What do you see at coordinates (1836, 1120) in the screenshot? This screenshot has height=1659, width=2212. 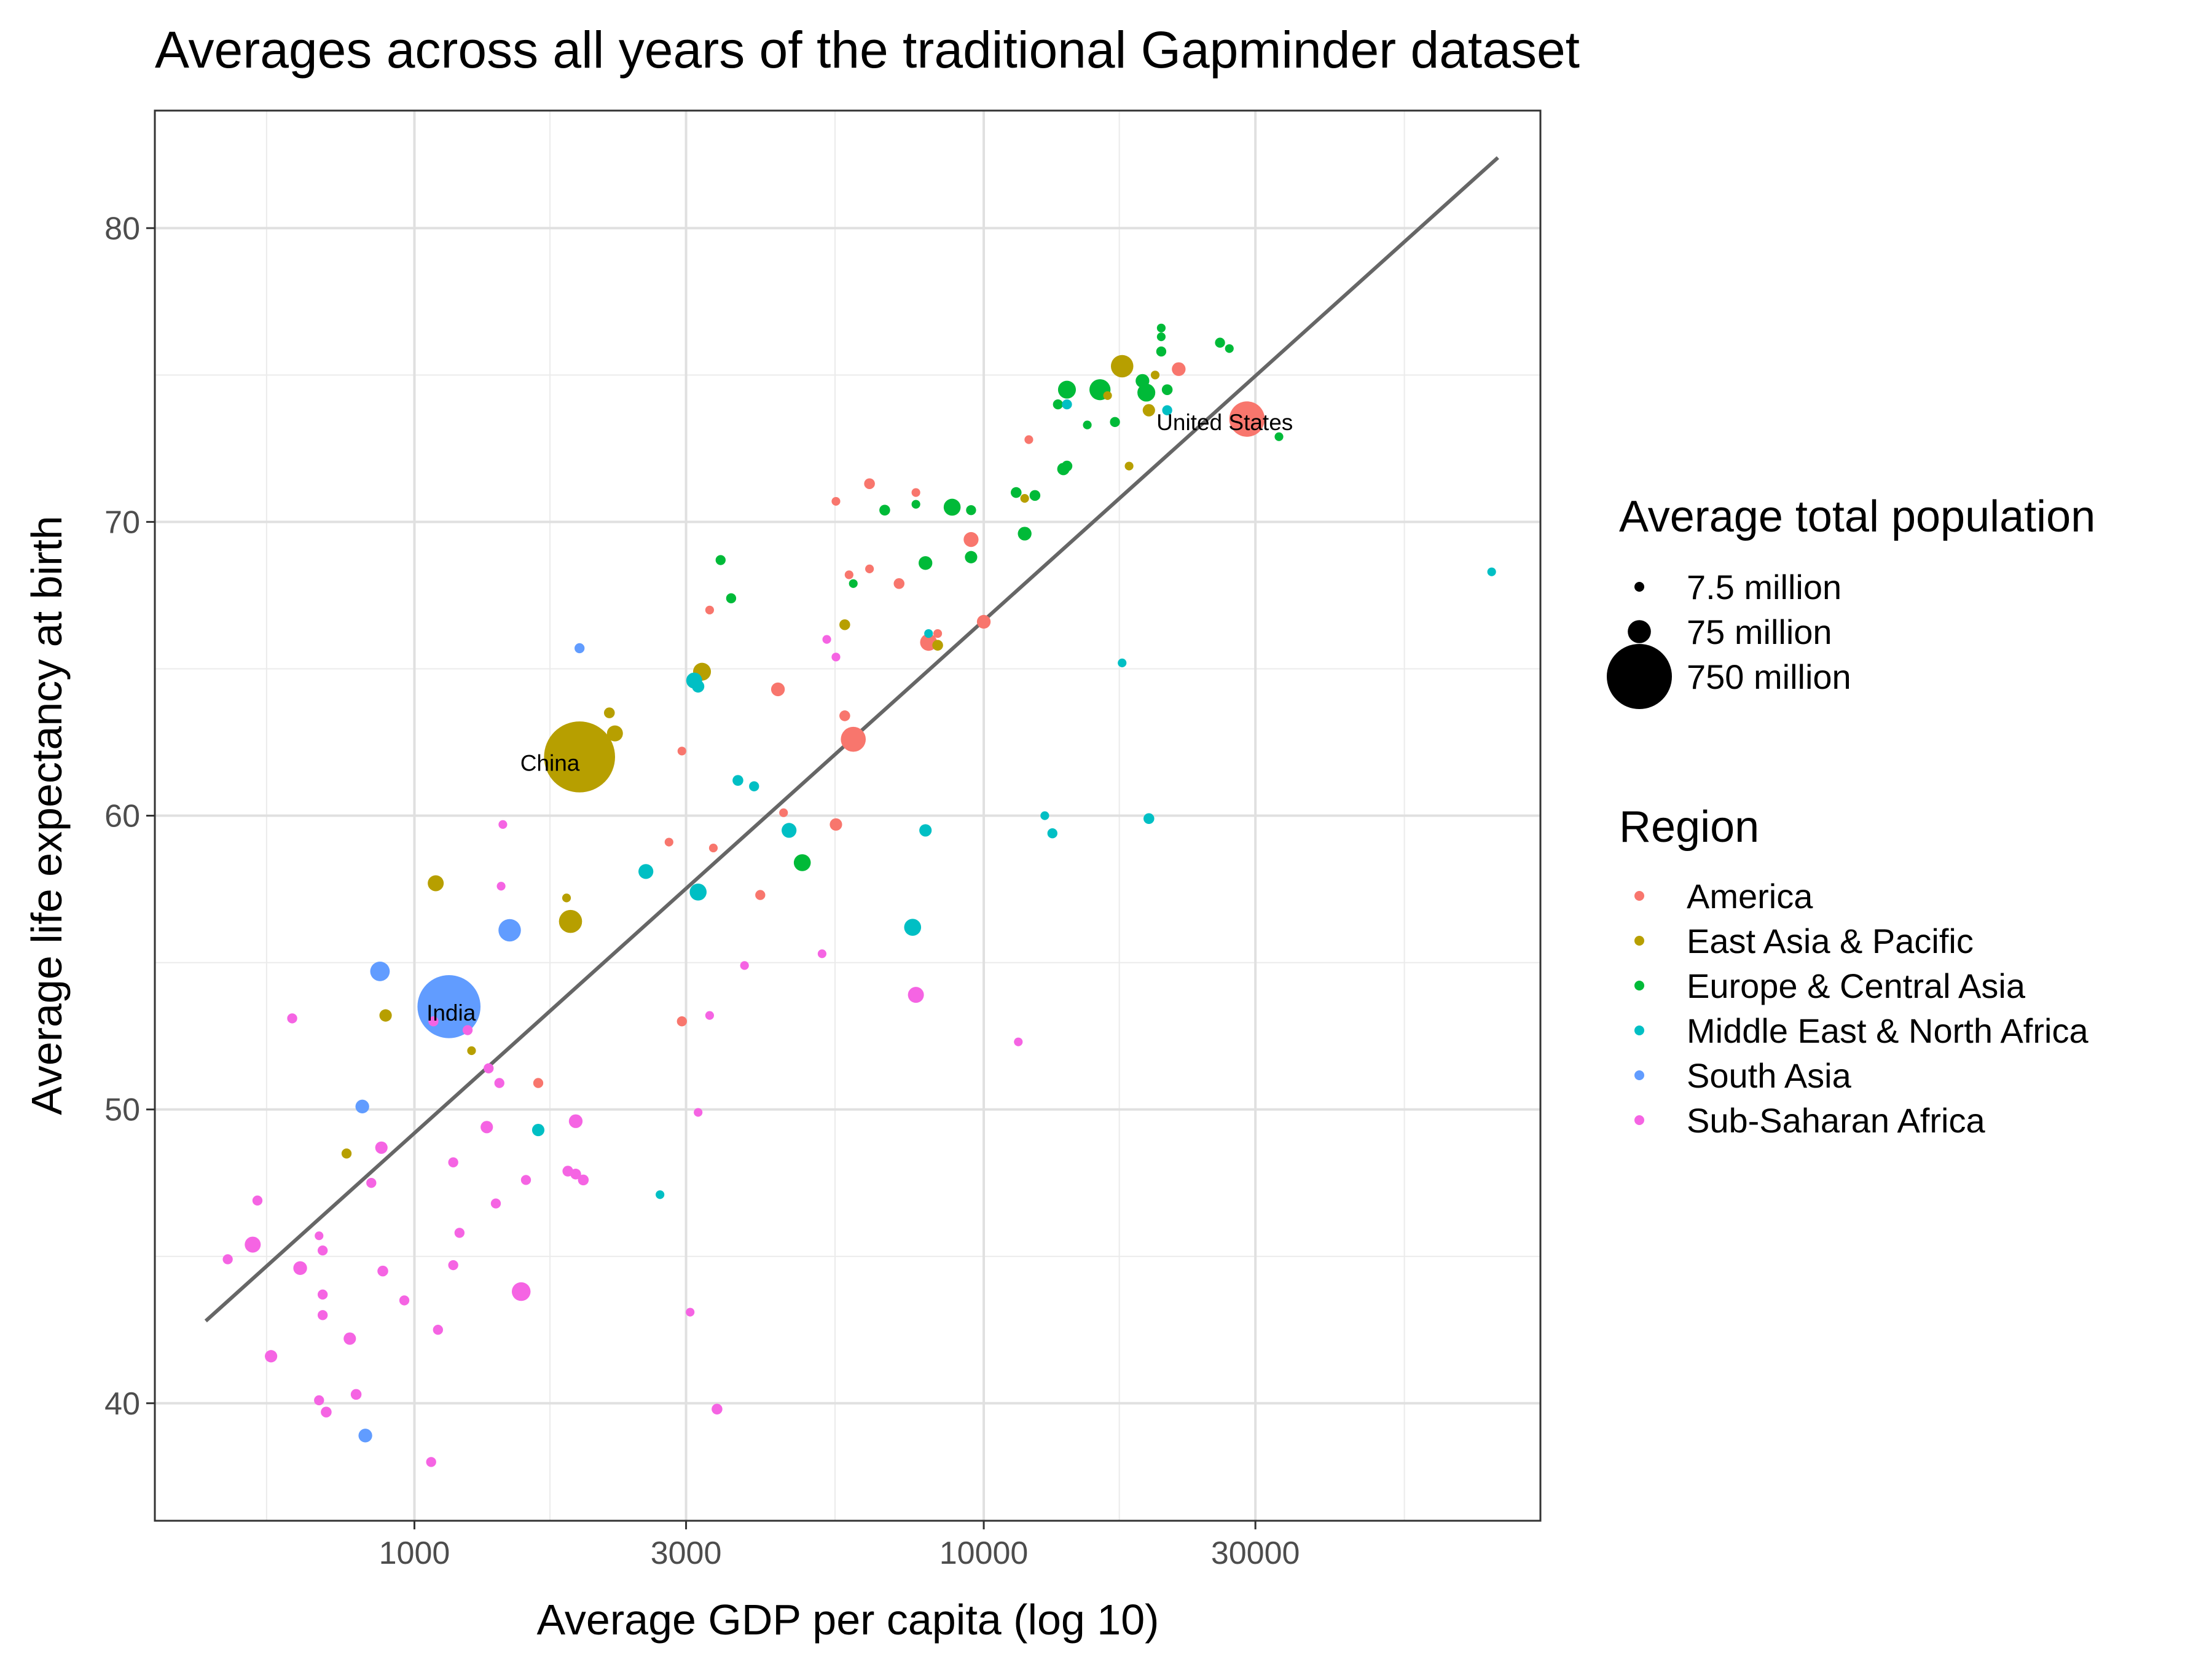 I see `color-legend-label: Sub-Saharan Africa` at bounding box center [1836, 1120].